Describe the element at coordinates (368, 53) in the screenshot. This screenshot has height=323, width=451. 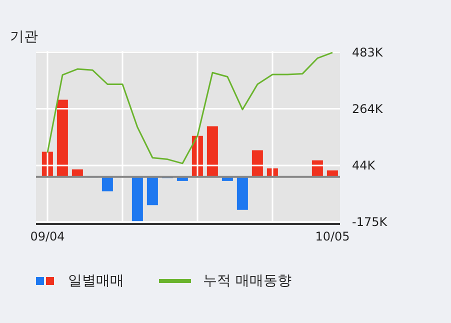
I see `y-tick-label: 483K` at that location.